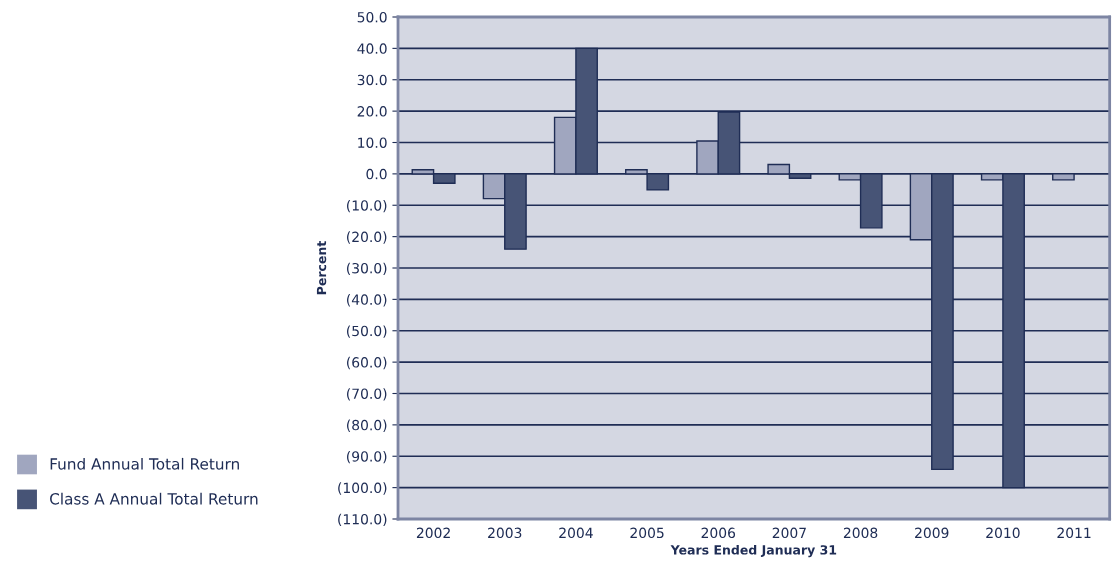 Image resolution: width=1113 pixels, height=567 pixels. Describe the element at coordinates (372, 111) in the screenshot. I see `y-tick-label: 20.0` at that location.